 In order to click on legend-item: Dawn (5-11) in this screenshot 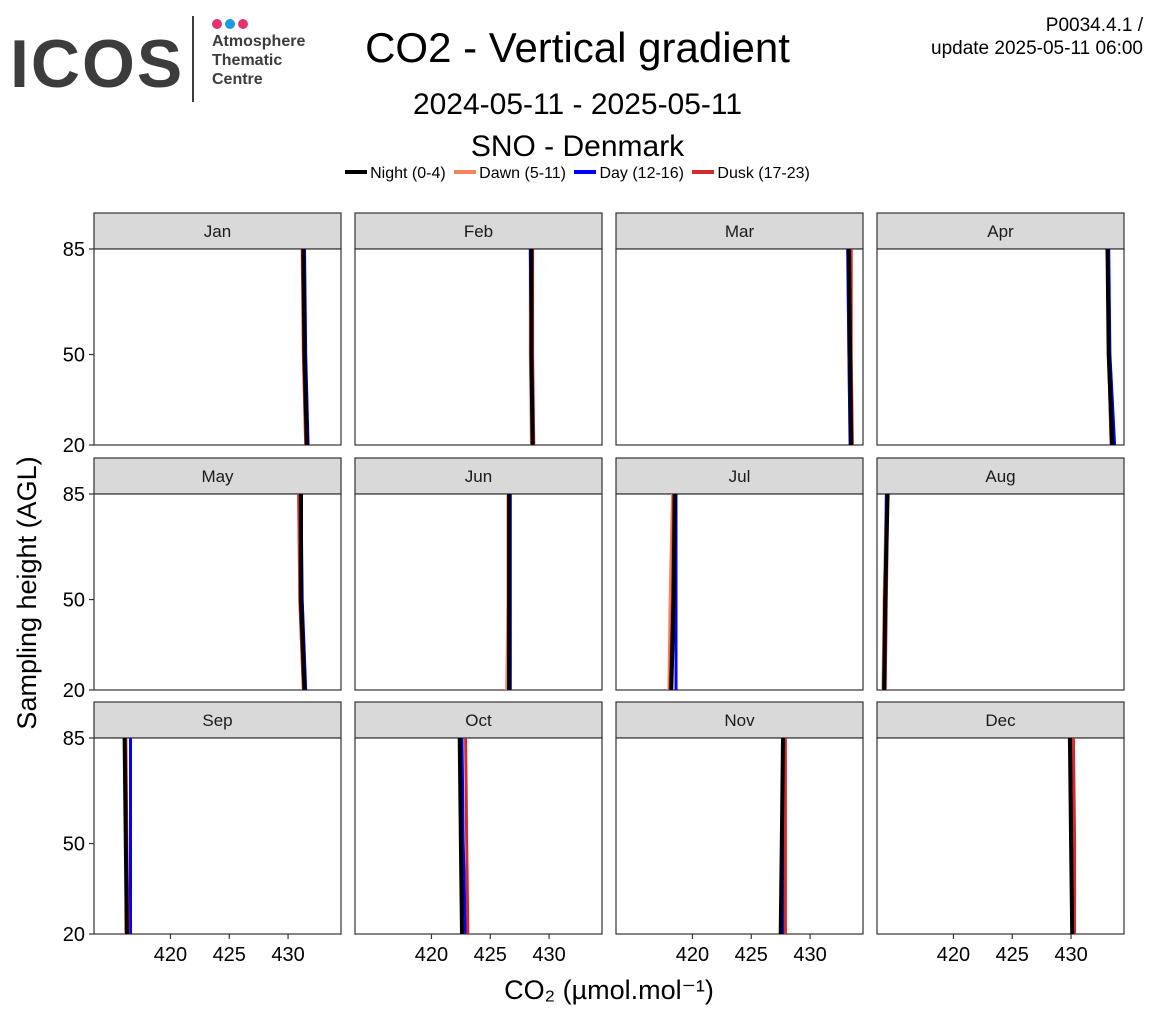, I will do `click(510, 174)`.